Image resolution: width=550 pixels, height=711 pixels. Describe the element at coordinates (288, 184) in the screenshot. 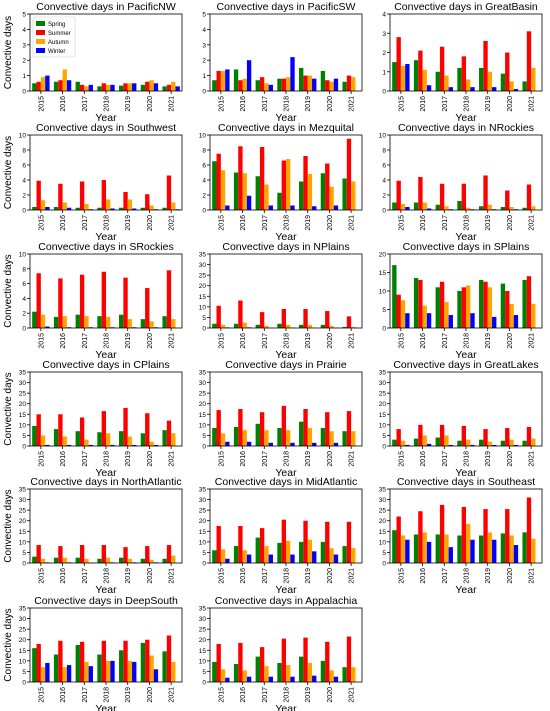

I see `bar-autumn-2018` at that location.